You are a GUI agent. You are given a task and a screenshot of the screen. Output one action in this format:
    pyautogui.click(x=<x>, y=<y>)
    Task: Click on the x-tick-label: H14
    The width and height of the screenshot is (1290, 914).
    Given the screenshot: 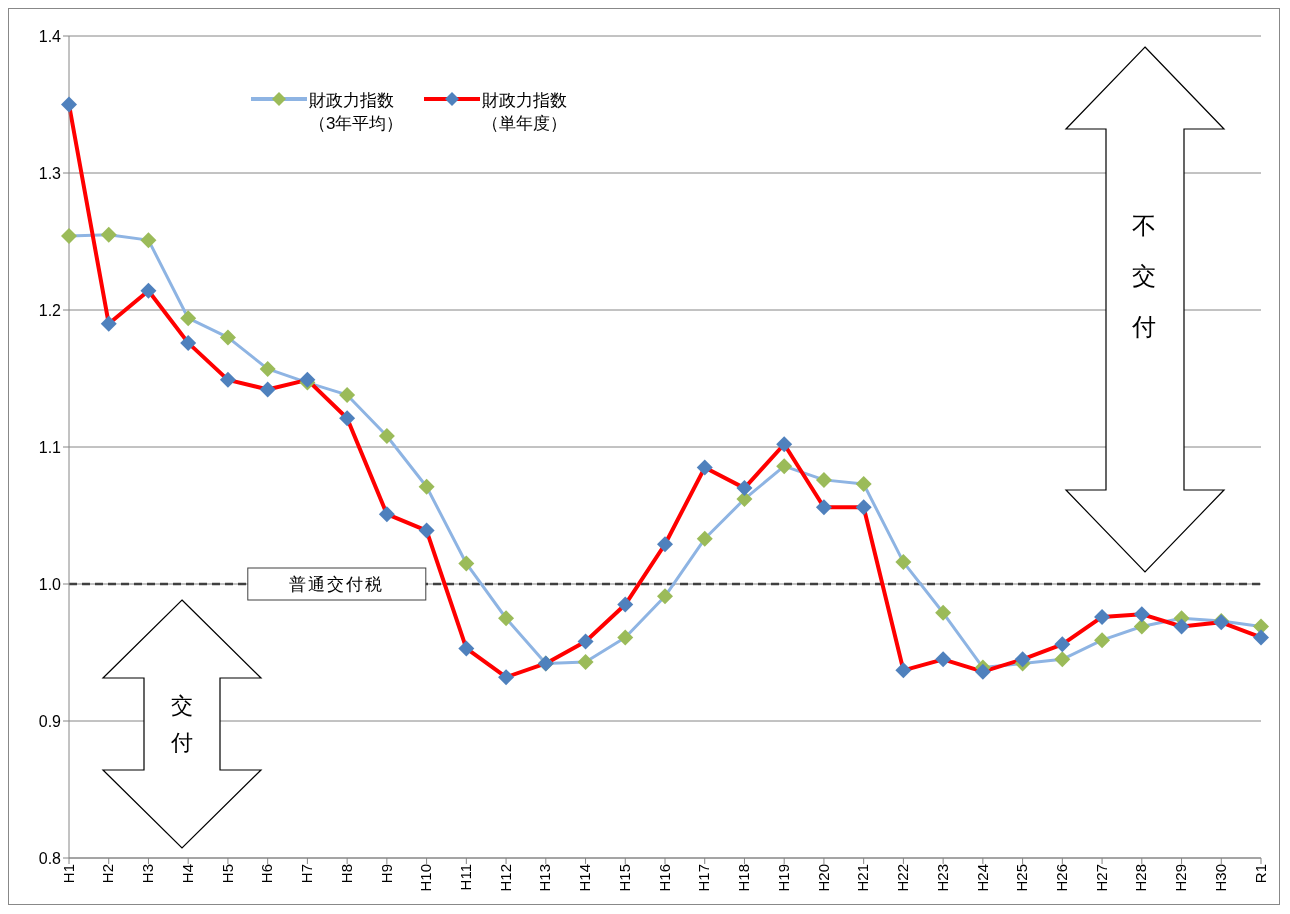 What is the action you would take?
    pyautogui.click(x=585, y=878)
    